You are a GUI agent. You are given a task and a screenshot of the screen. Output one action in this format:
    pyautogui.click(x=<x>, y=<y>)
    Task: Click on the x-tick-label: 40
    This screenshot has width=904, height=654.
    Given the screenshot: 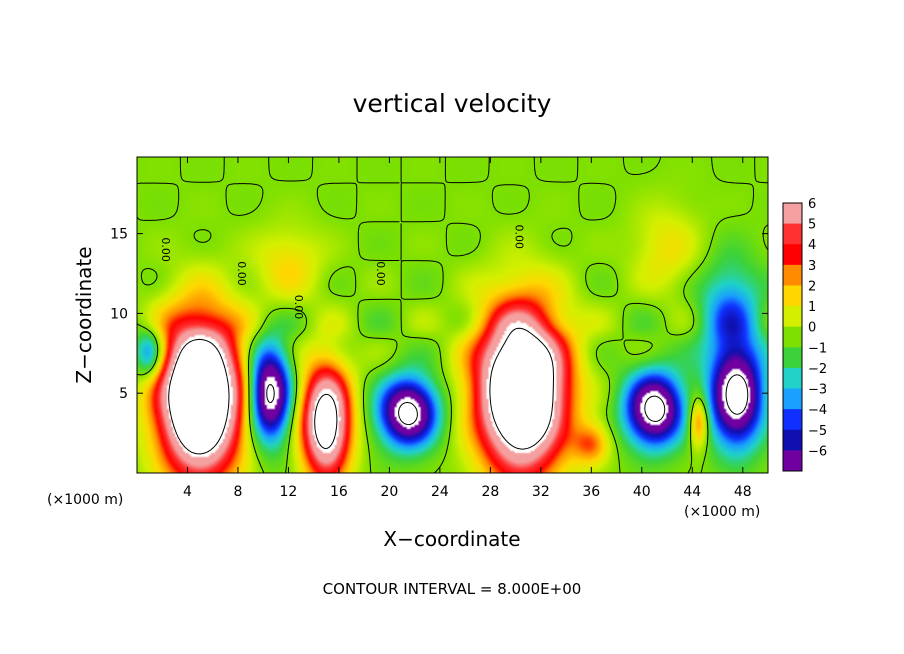 What is the action you would take?
    pyautogui.click(x=642, y=492)
    